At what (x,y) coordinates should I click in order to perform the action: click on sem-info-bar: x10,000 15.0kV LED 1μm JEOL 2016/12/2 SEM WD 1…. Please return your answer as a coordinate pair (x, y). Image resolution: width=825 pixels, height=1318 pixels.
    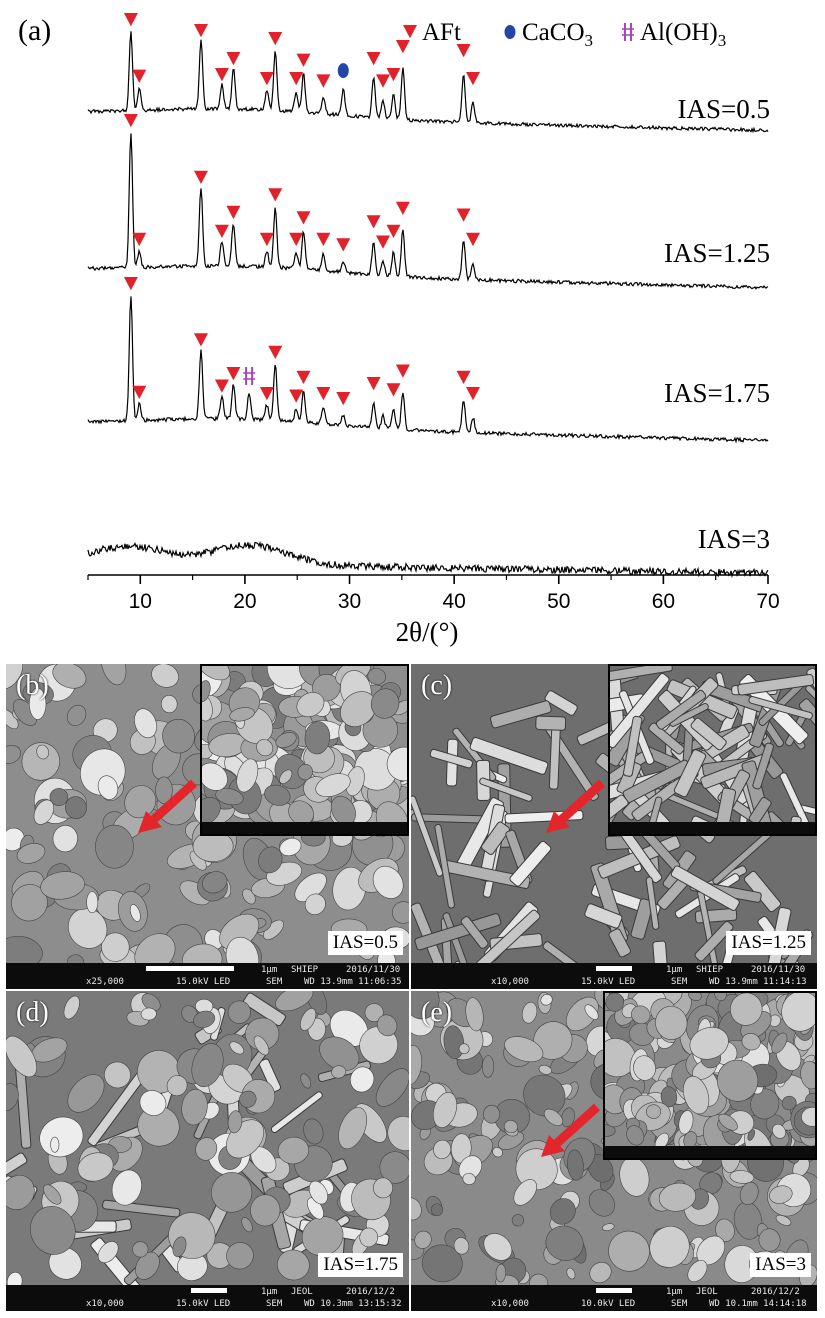
    Looking at the image, I should click on (207, 1298).